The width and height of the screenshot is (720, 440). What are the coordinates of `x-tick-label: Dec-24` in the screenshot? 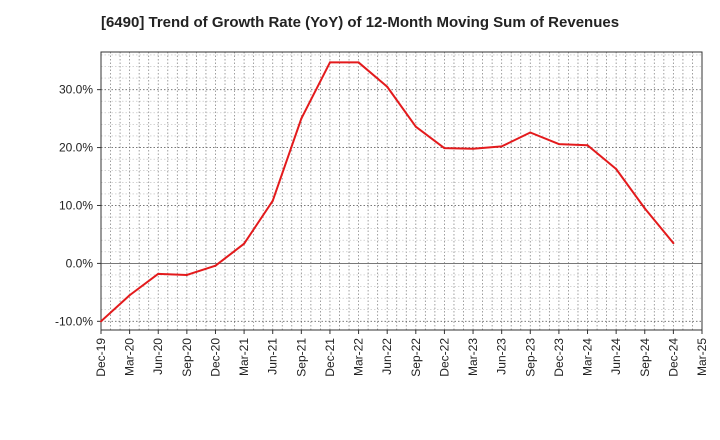 It's located at (673, 357).